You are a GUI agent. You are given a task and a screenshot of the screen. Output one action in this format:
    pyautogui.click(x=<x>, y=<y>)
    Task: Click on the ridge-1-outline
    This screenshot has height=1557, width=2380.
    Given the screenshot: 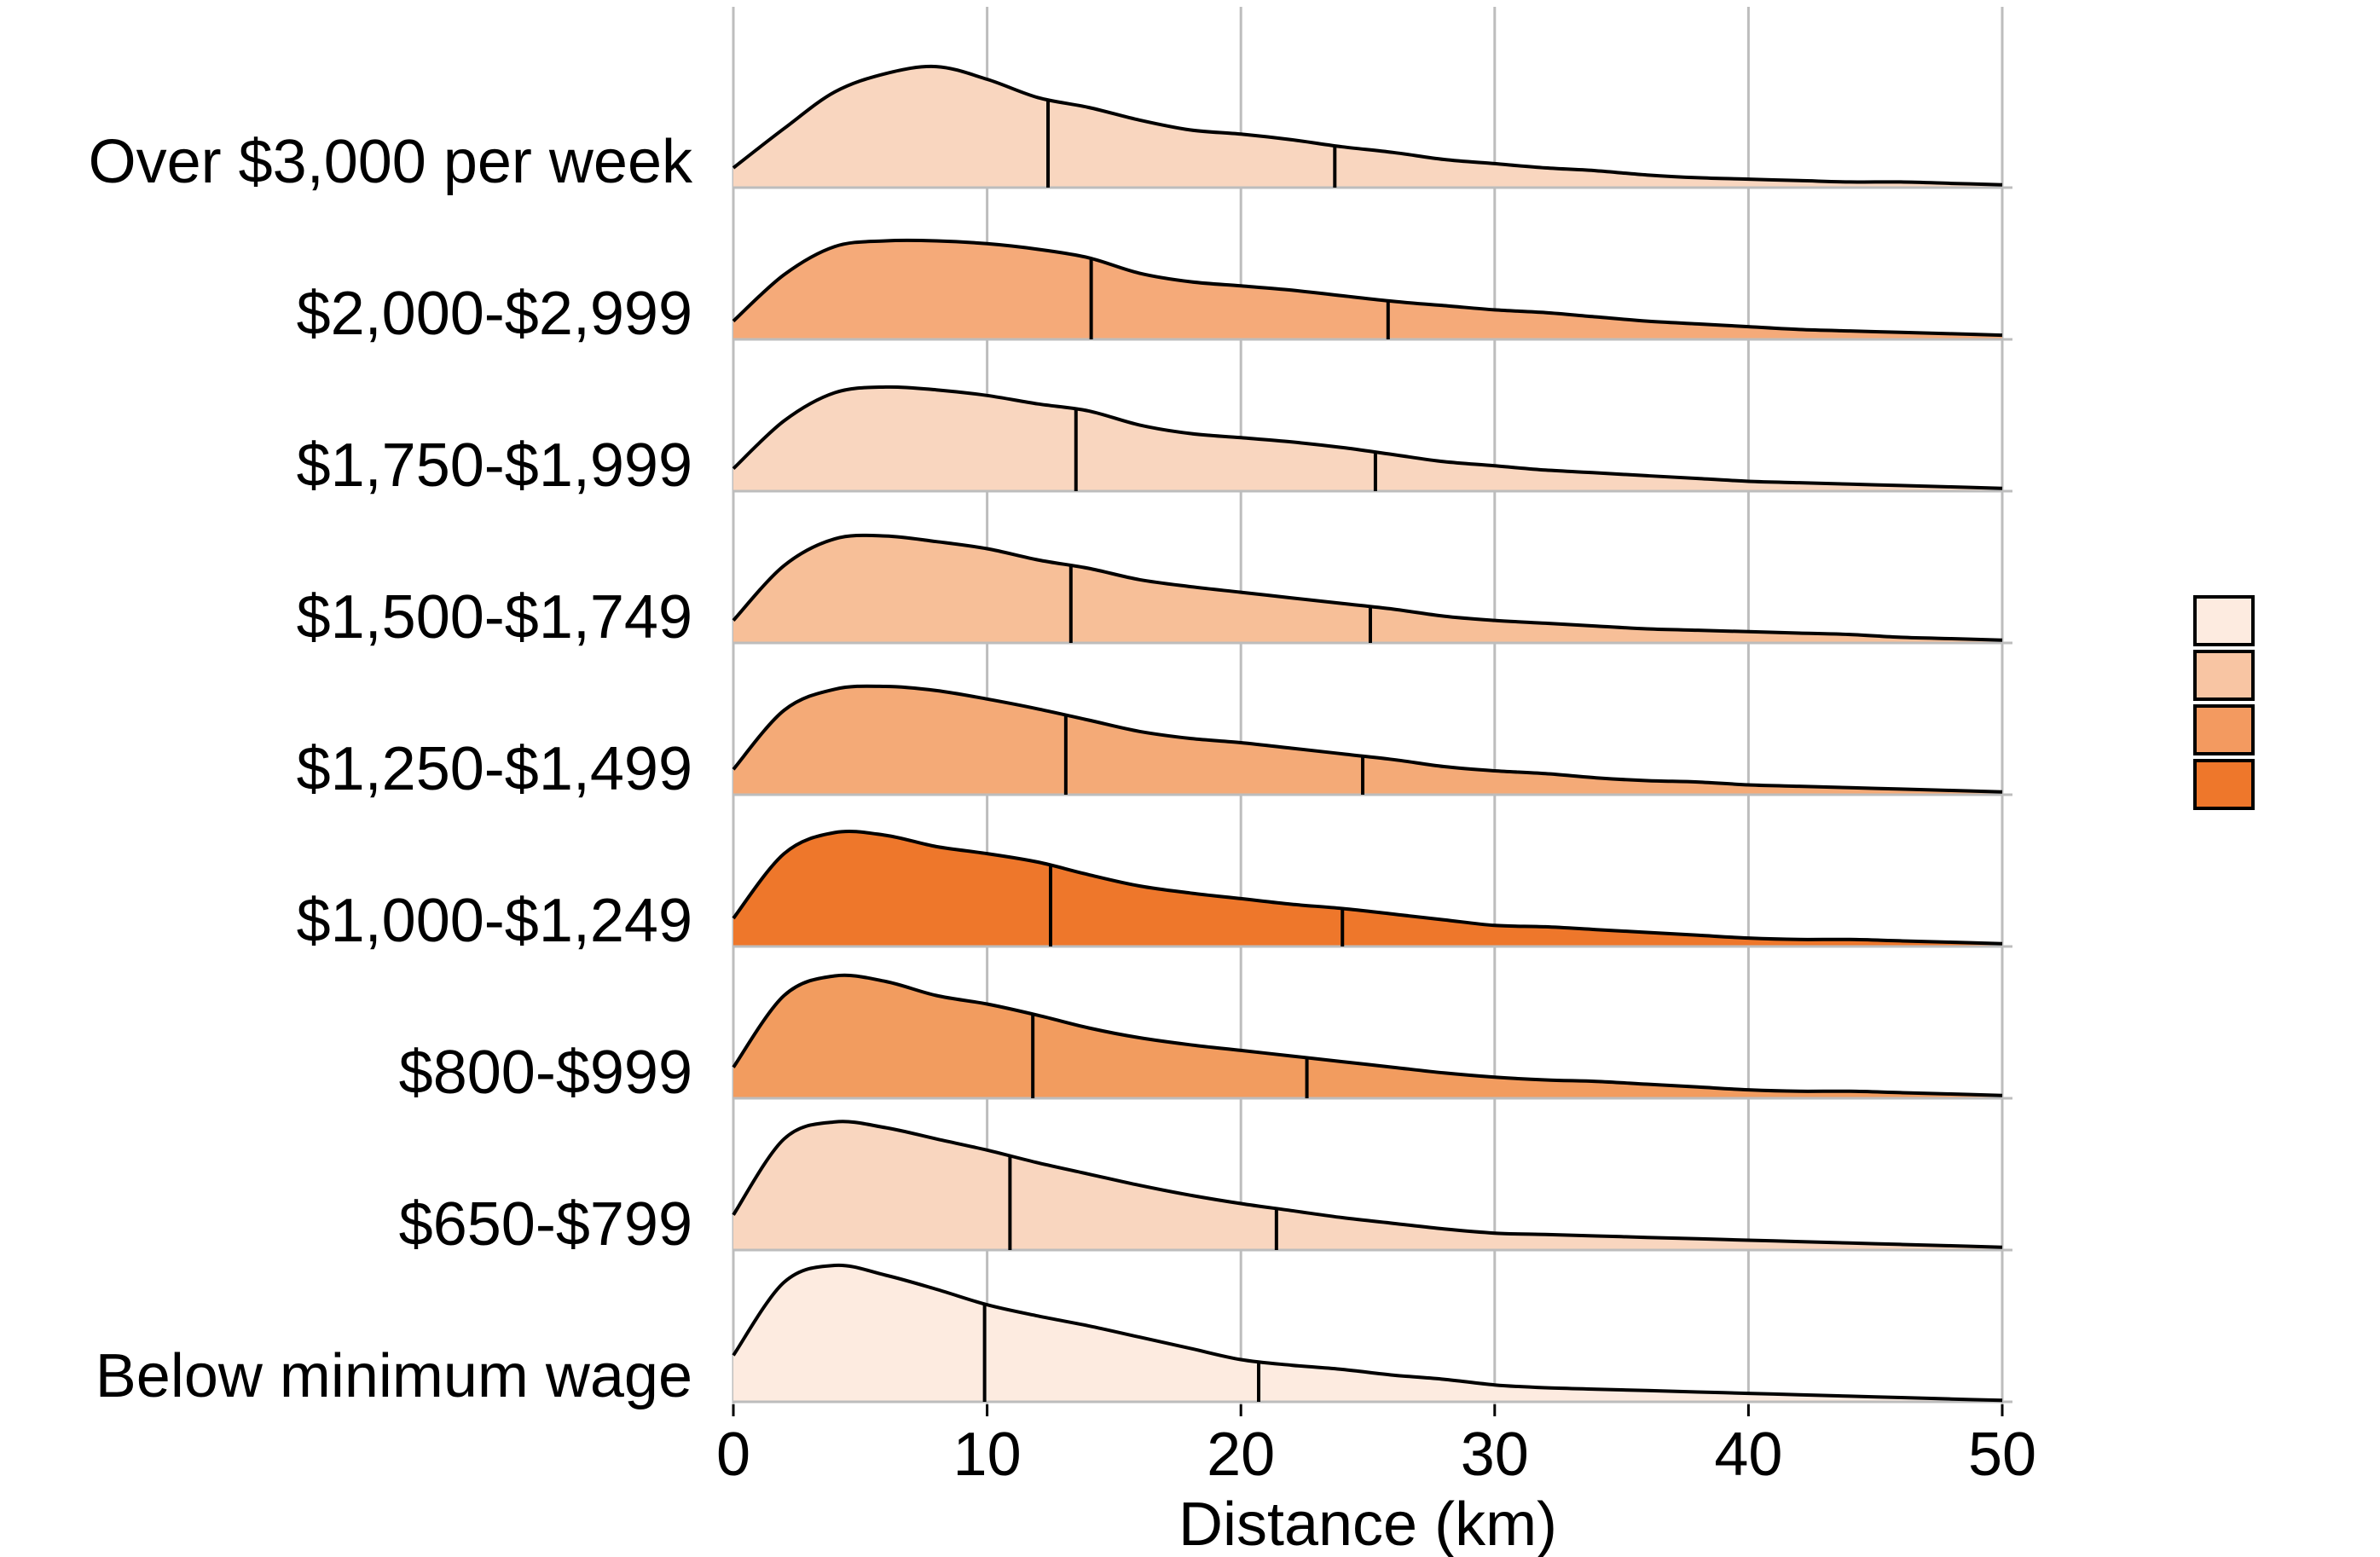 What is the action you would take?
    pyautogui.click(x=1368, y=125)
    